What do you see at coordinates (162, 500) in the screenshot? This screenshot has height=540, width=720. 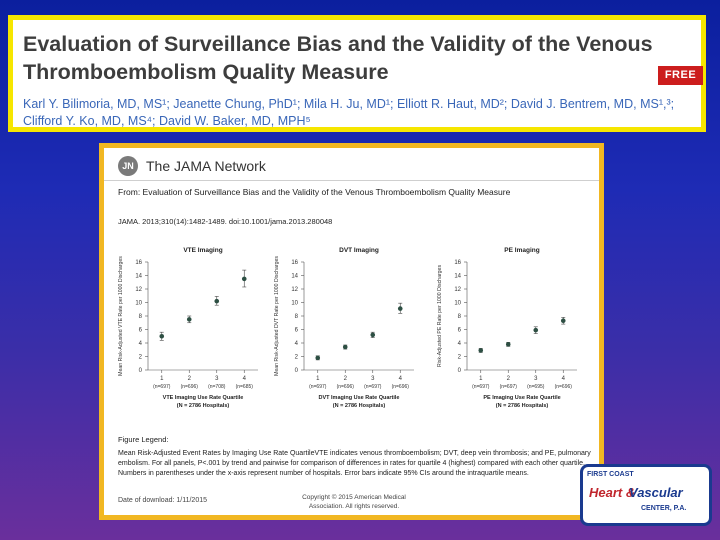 I see `download-date: Date of download: 1/11/2015` at bounding box center [162, 500].